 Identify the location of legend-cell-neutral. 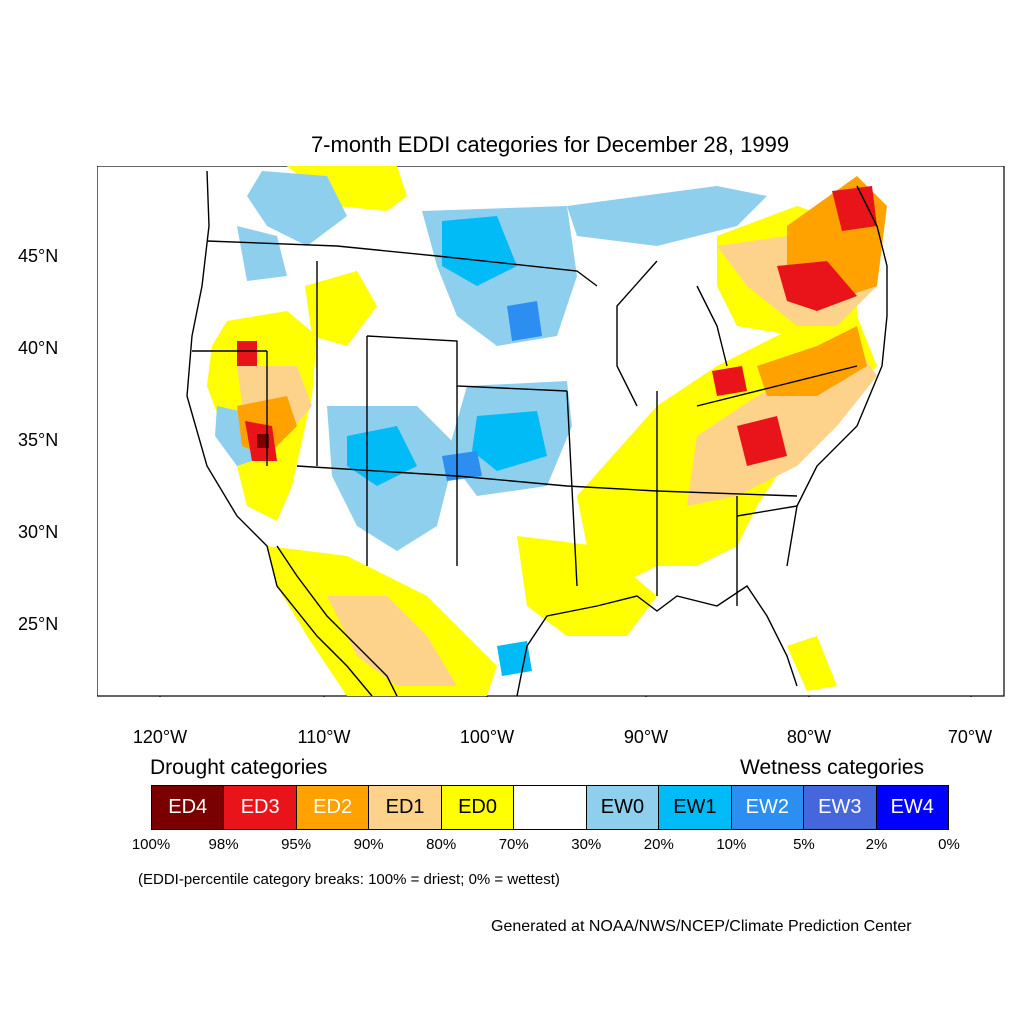
(550, 807).